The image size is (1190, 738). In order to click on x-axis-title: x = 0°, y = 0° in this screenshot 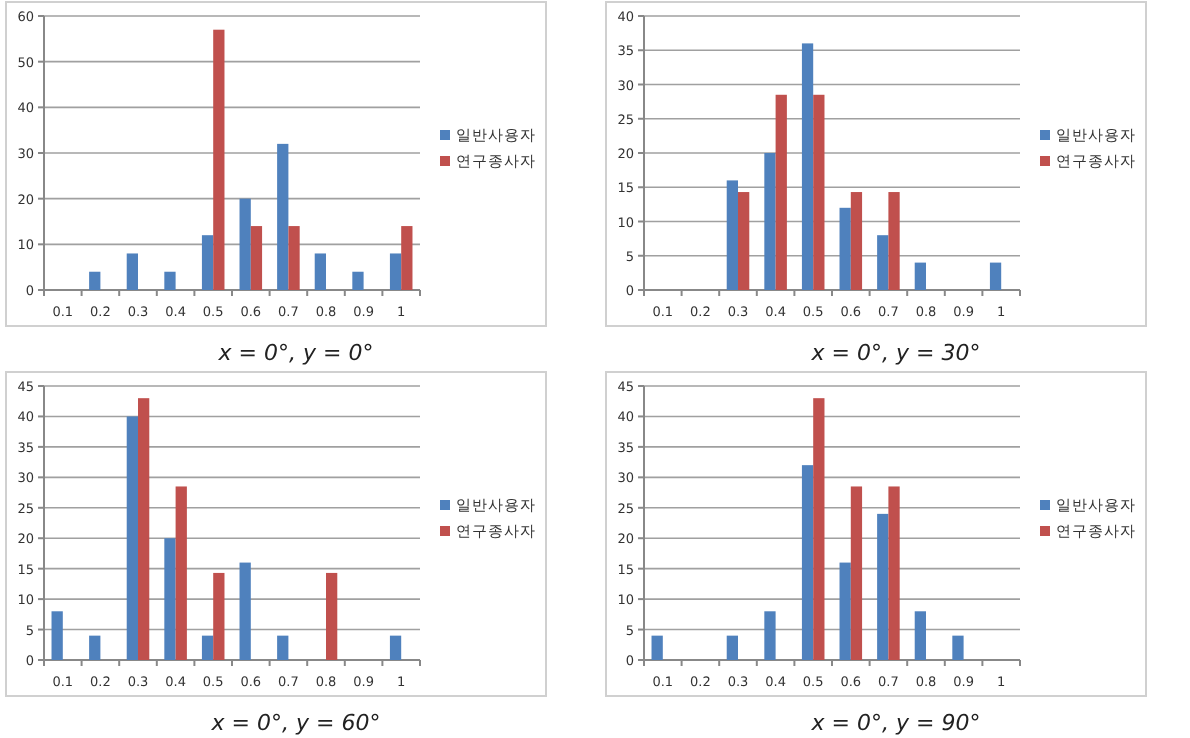, I will do `click(295, 353)`.